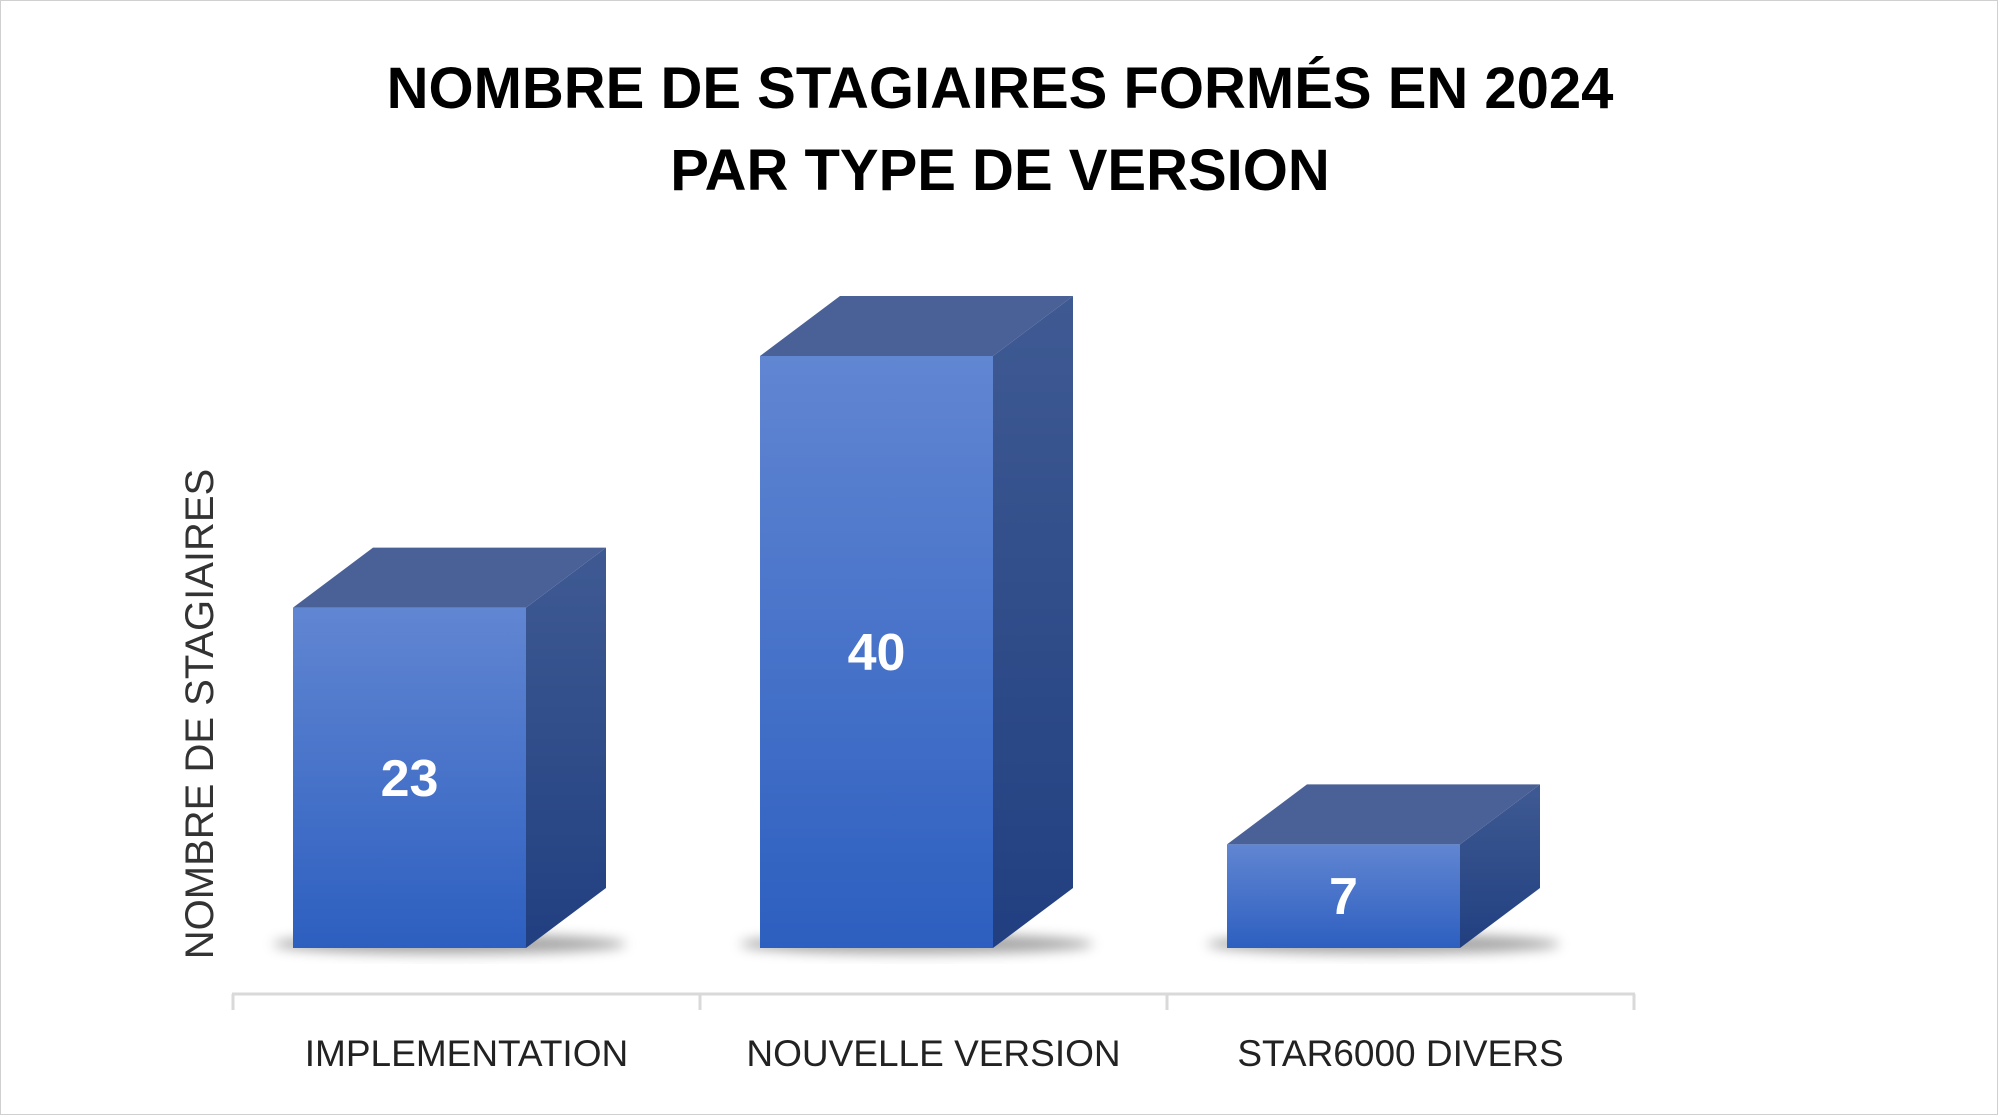  Describe the element at coordinates (1400, 1053) in the screenshot. I see `x-tick-label: STAR6000 DIVERS` at that location.